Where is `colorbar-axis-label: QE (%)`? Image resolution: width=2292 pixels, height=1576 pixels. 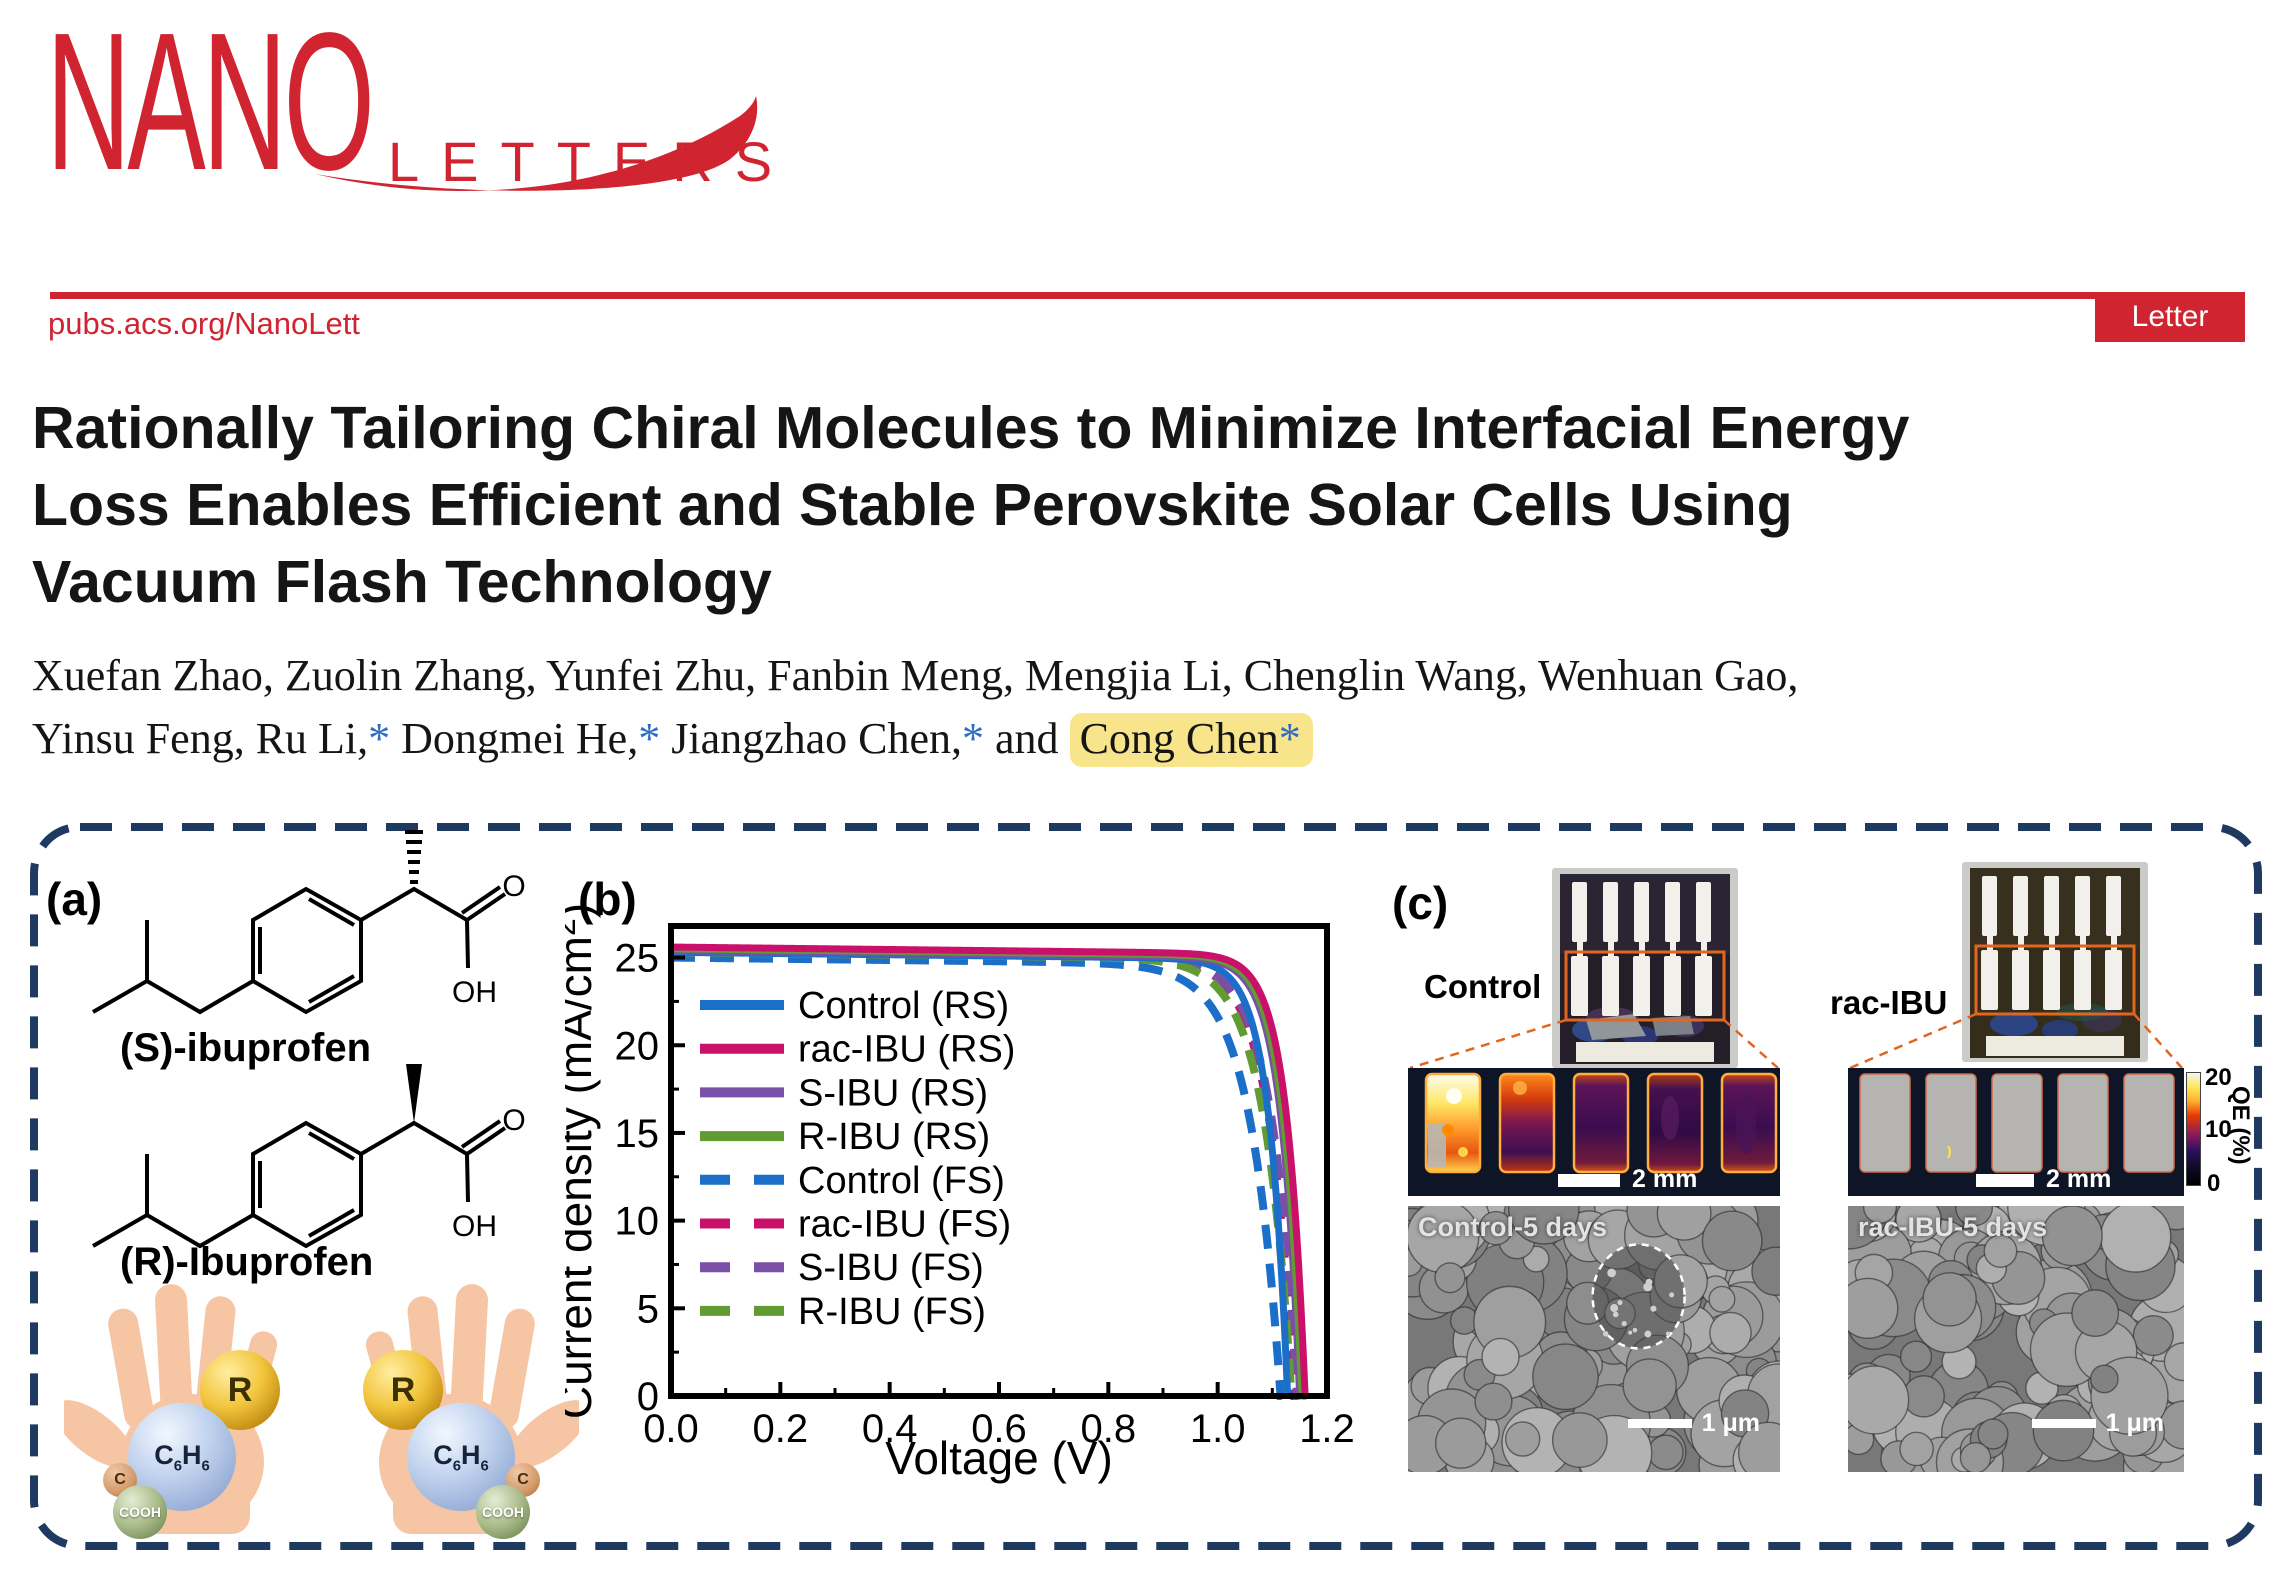
colorbar-axis-label: QE (%) is located at coordinates (2240, 1125).